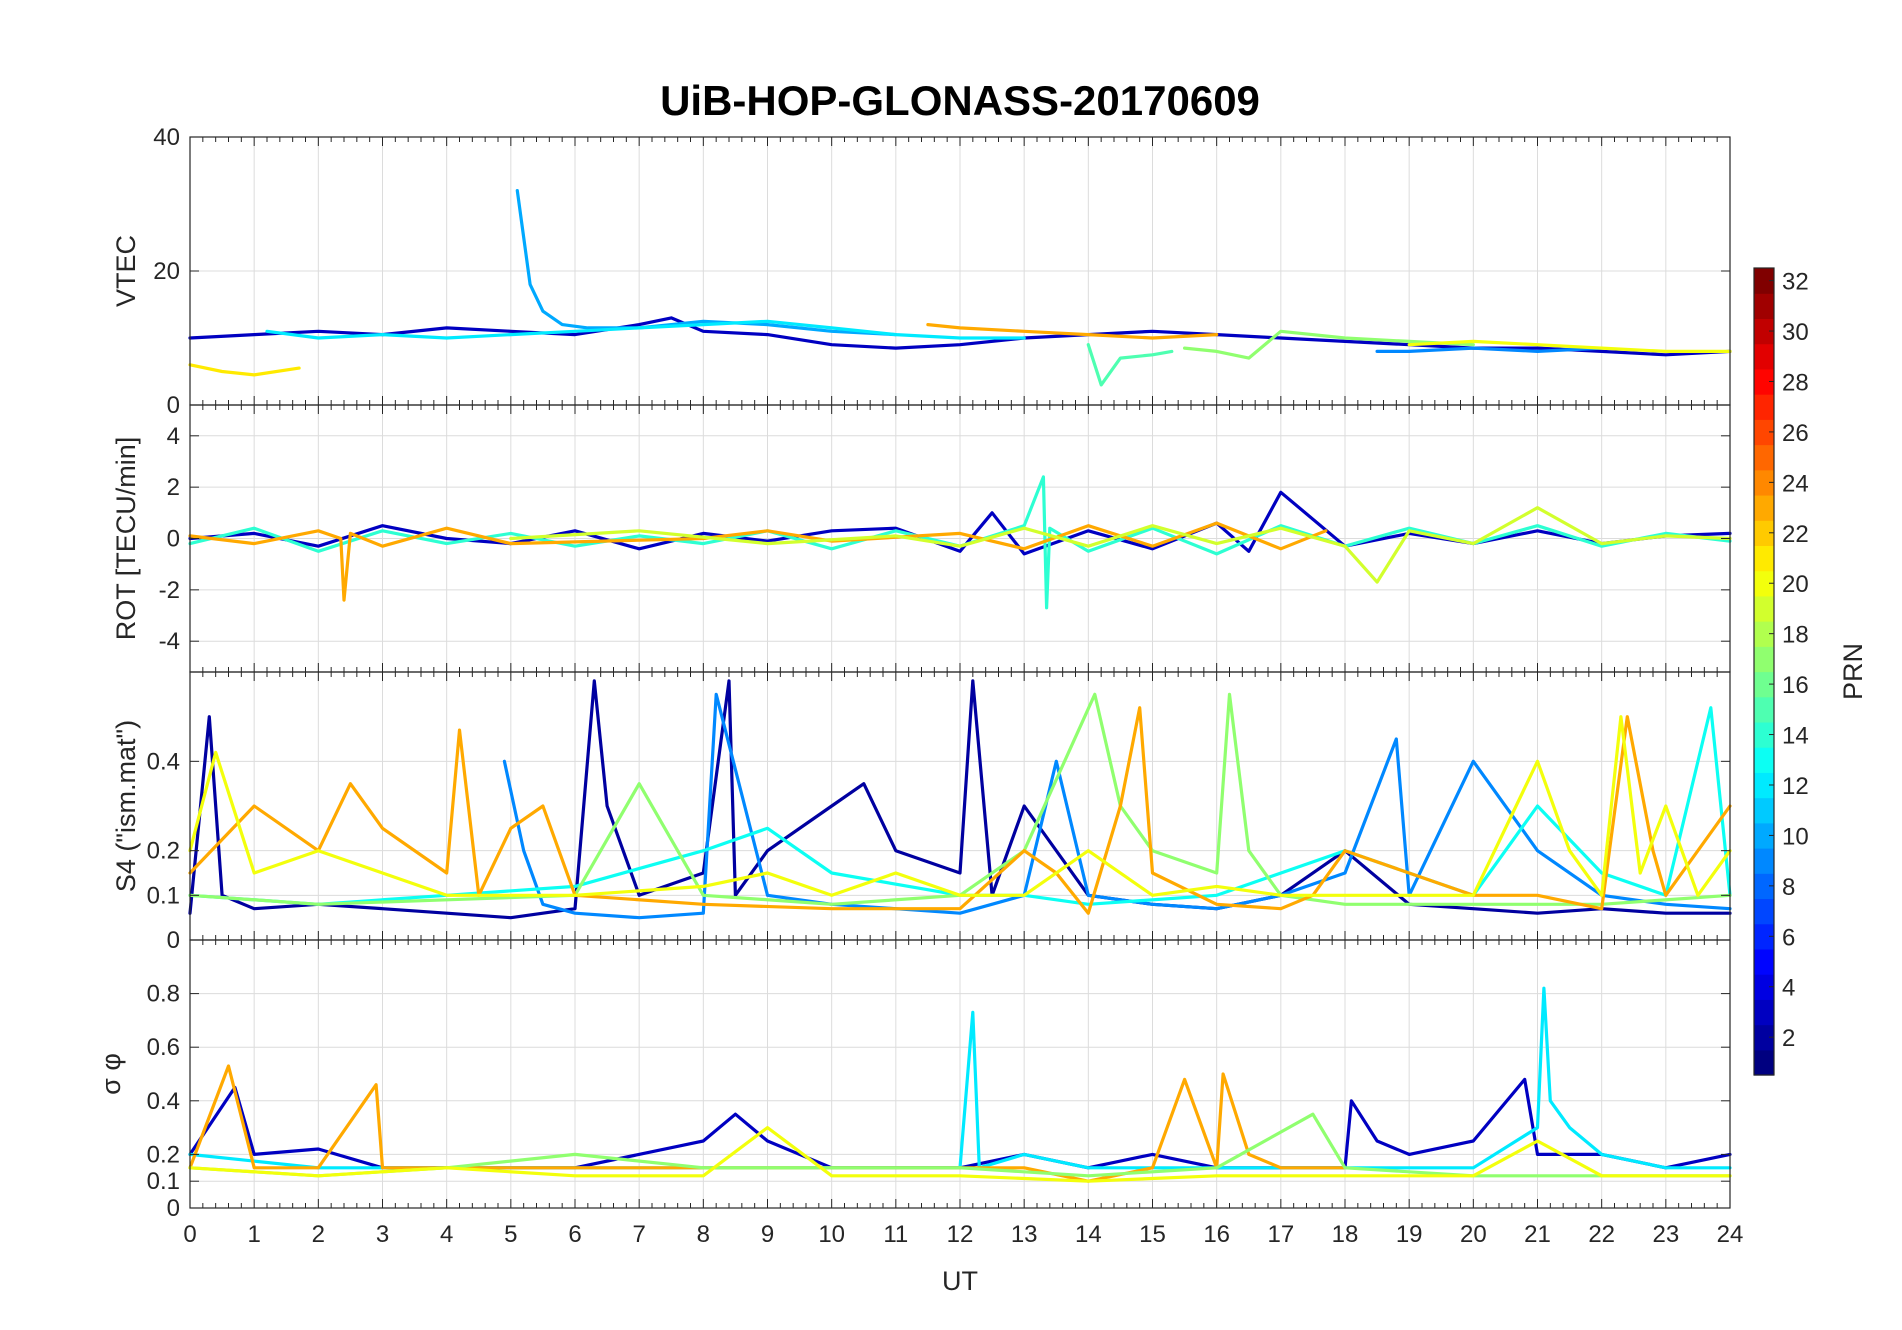  Describe the element at coordinates (163, 895) in the screenshot. I see `y-tick-label: 0.1` at that location.